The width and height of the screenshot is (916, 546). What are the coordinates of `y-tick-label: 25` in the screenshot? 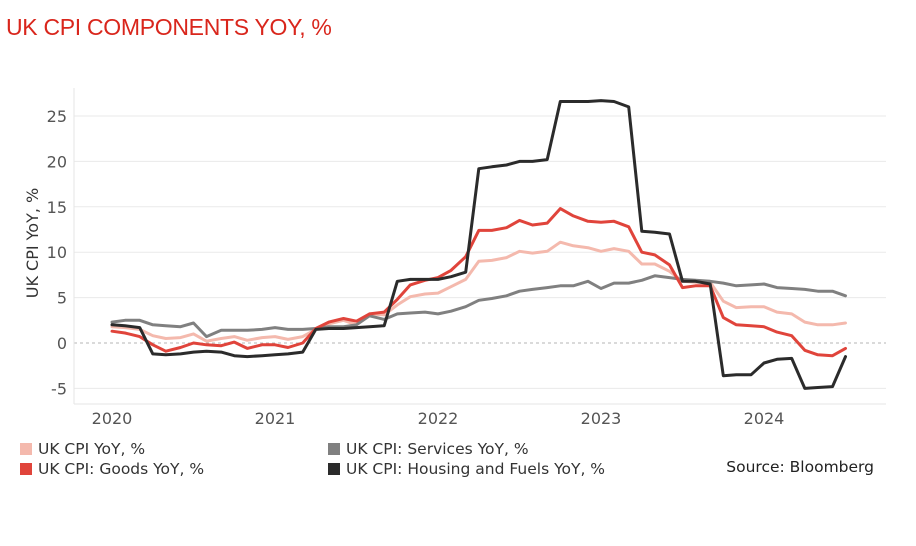 It's located at (57, 116).